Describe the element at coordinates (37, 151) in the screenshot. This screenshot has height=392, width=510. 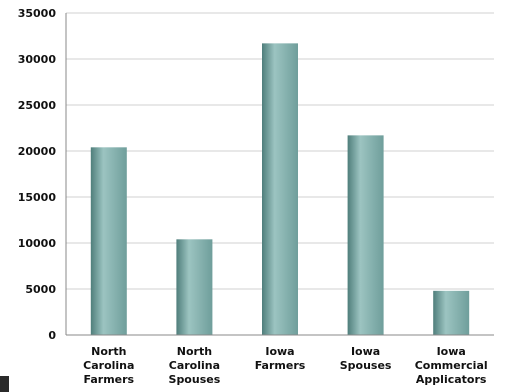
I see `y-tick-label: 20000` at that location.